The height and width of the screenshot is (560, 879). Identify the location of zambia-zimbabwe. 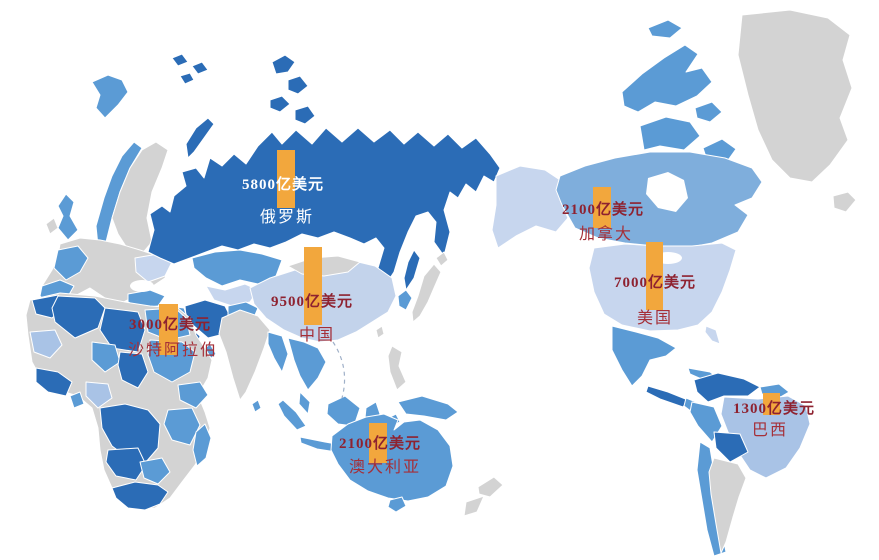
(155, 471).